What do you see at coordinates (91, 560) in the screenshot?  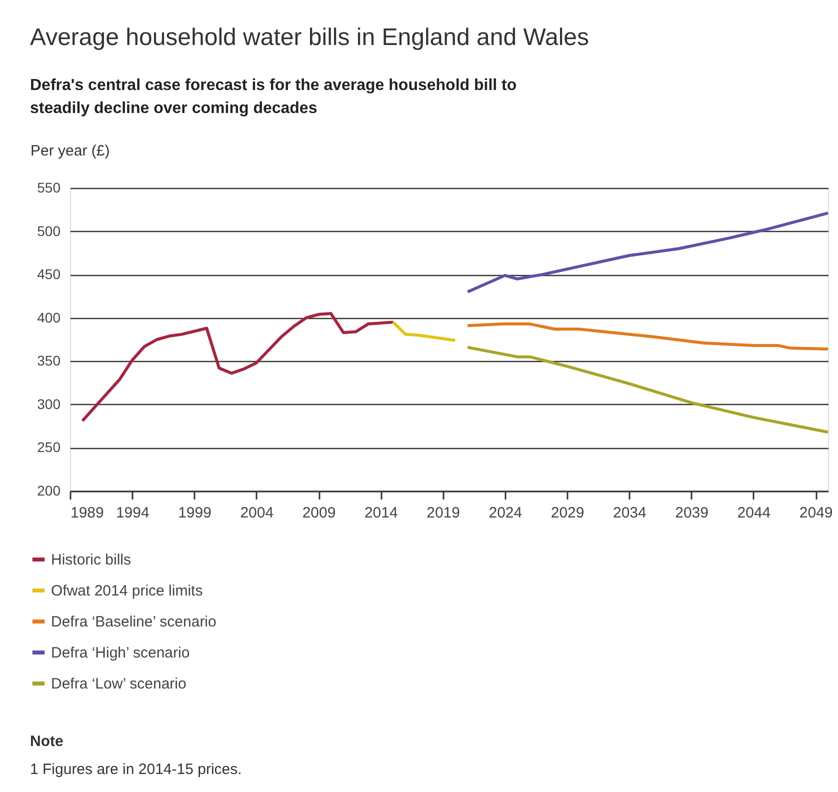 I see `legend-label: Historic bills` at bounding box center [91, 560].